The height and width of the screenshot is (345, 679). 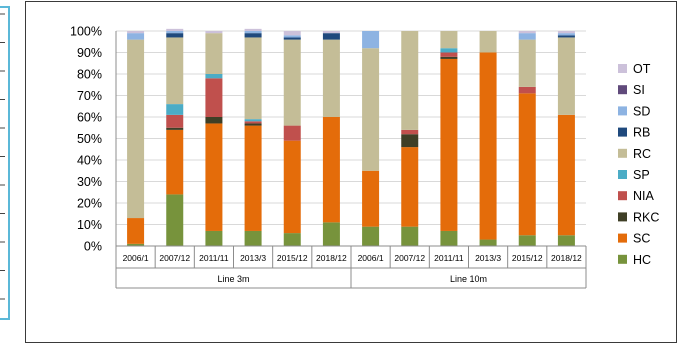 I want to click on y-tick-label: 80%, so click(x=89, y=75).